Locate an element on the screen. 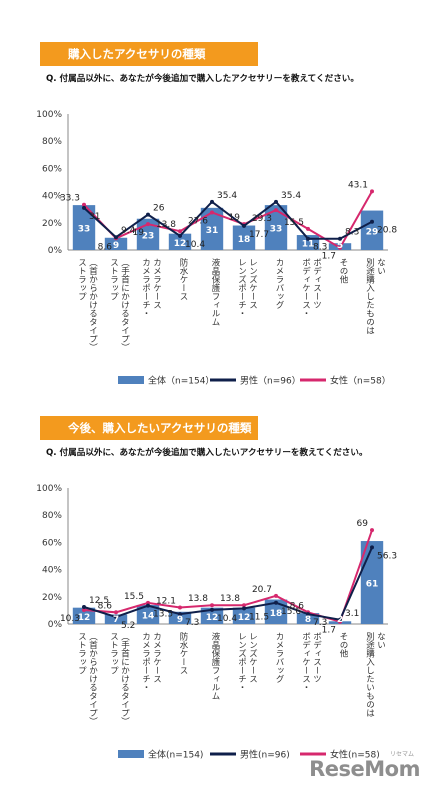 This screenshot has height=787, width=428. legend-label: 男性（n=96） is located at coordinates (270, 381).